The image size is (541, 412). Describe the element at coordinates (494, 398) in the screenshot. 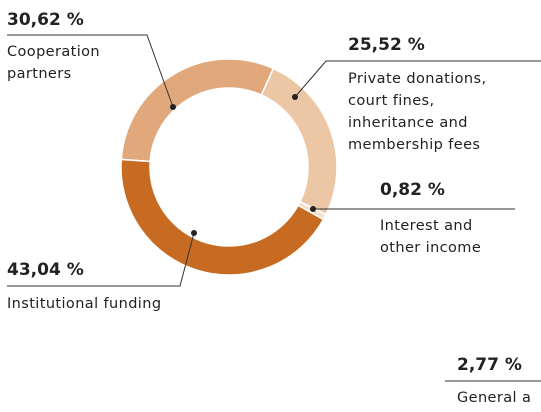

I see `category-label: General a` at that location.